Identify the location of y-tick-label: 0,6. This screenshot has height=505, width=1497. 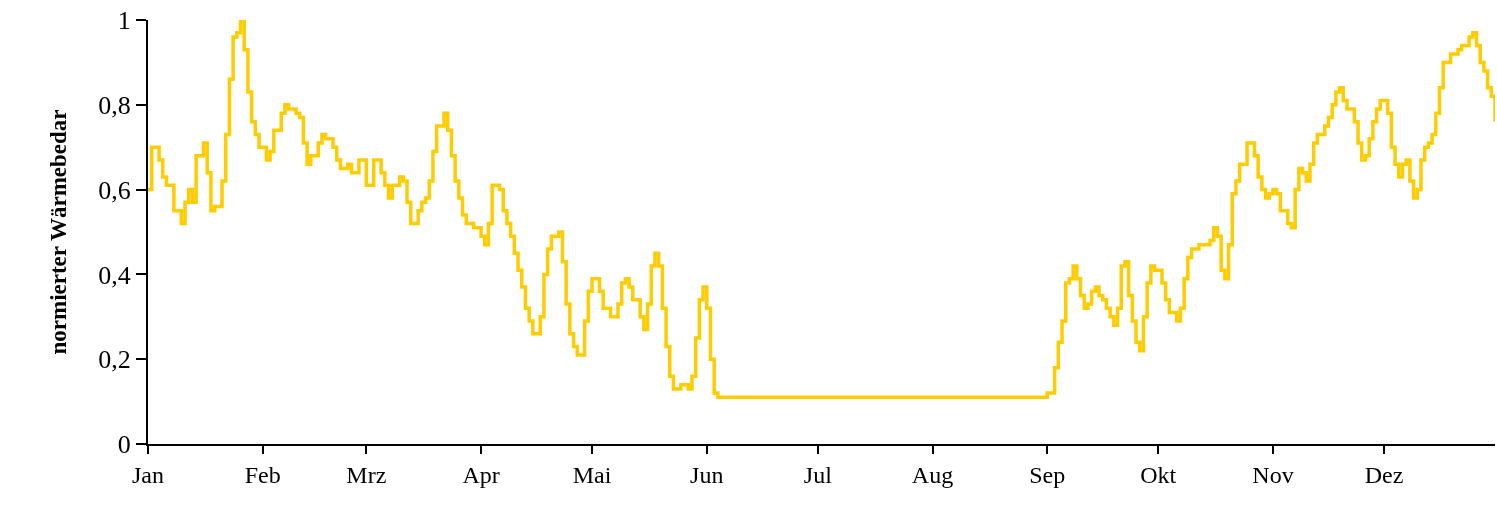
(114, 190).